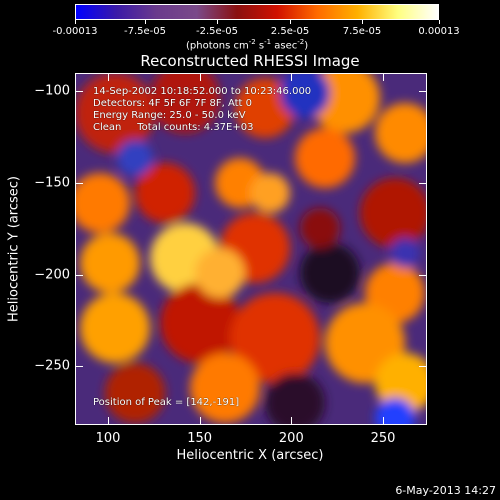  What do you see at coordinates (250, 61) in the screenshot?
I see `plot-title: Reconstructed RHESSI Image` at bounding box center [250, 61].